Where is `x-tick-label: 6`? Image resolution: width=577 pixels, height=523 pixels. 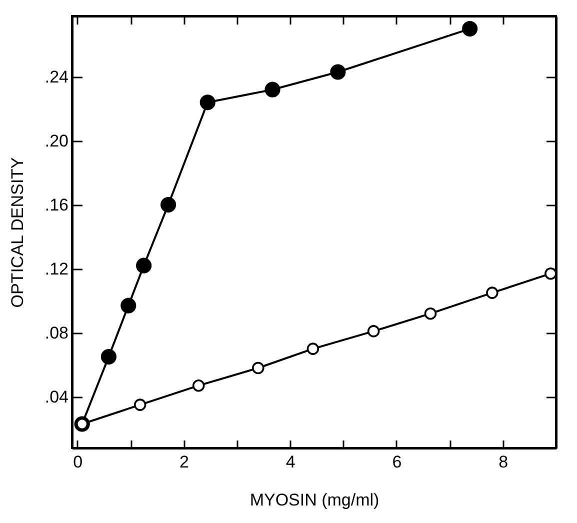
x-tick-label: 6 is located at coordinates (397, 462).